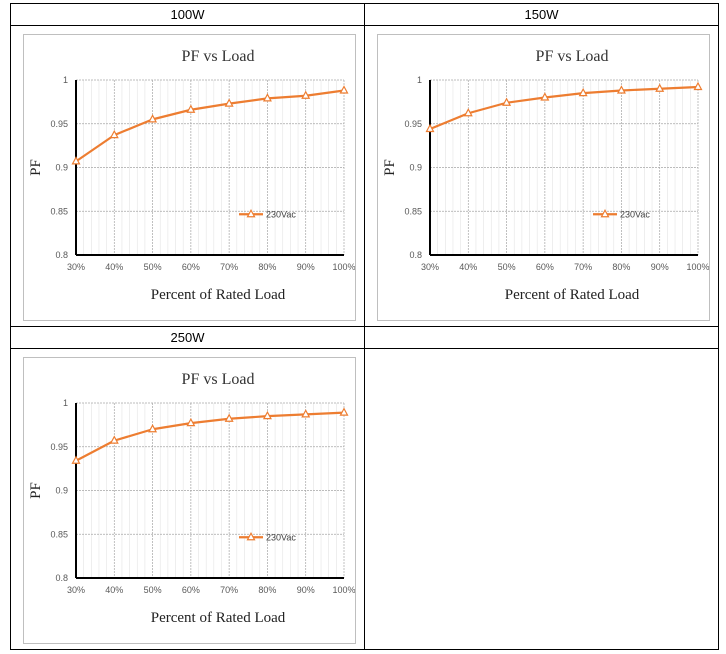 Image resolution: width=726 pixels, height=654 pixels. What do you see at coordinates (187, 14) in the screenshot?
I see `header-100w: 100W` at bounding box center [187, 14].